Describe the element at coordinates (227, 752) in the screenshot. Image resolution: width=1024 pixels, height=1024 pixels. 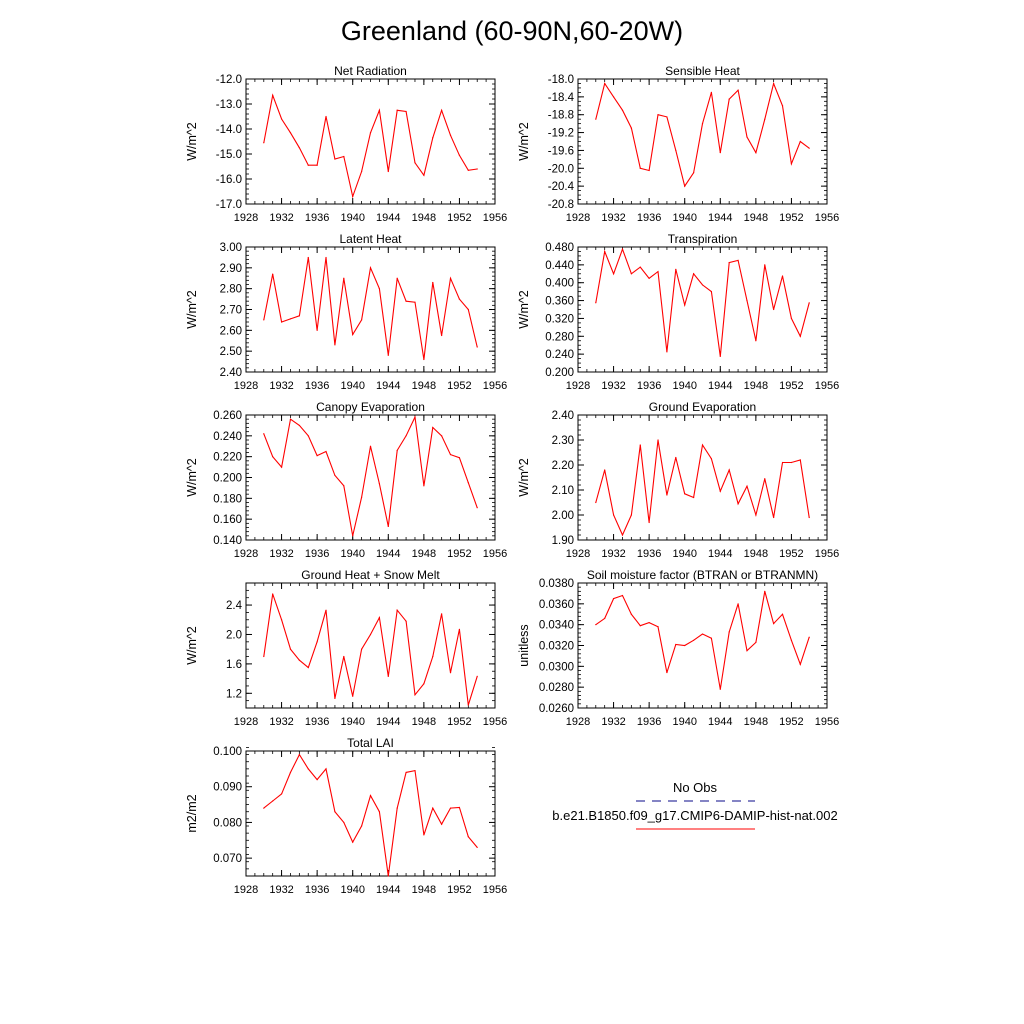
I see `y-tick-label: 0.100` at that location.